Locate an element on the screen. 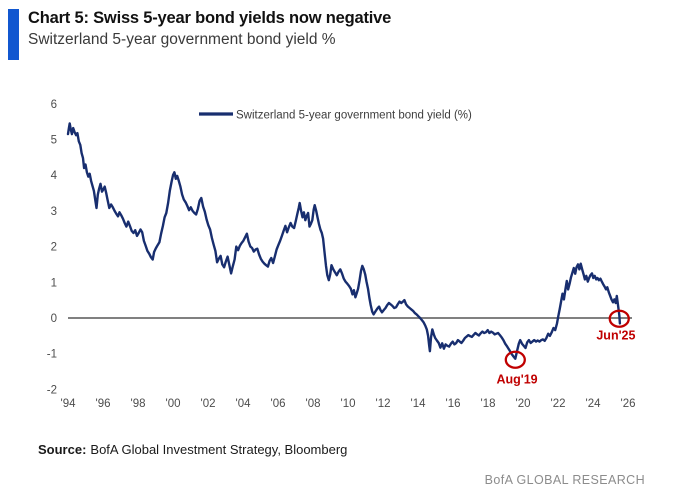  x-tick-label: '06 is located at coordinates (278, 404).